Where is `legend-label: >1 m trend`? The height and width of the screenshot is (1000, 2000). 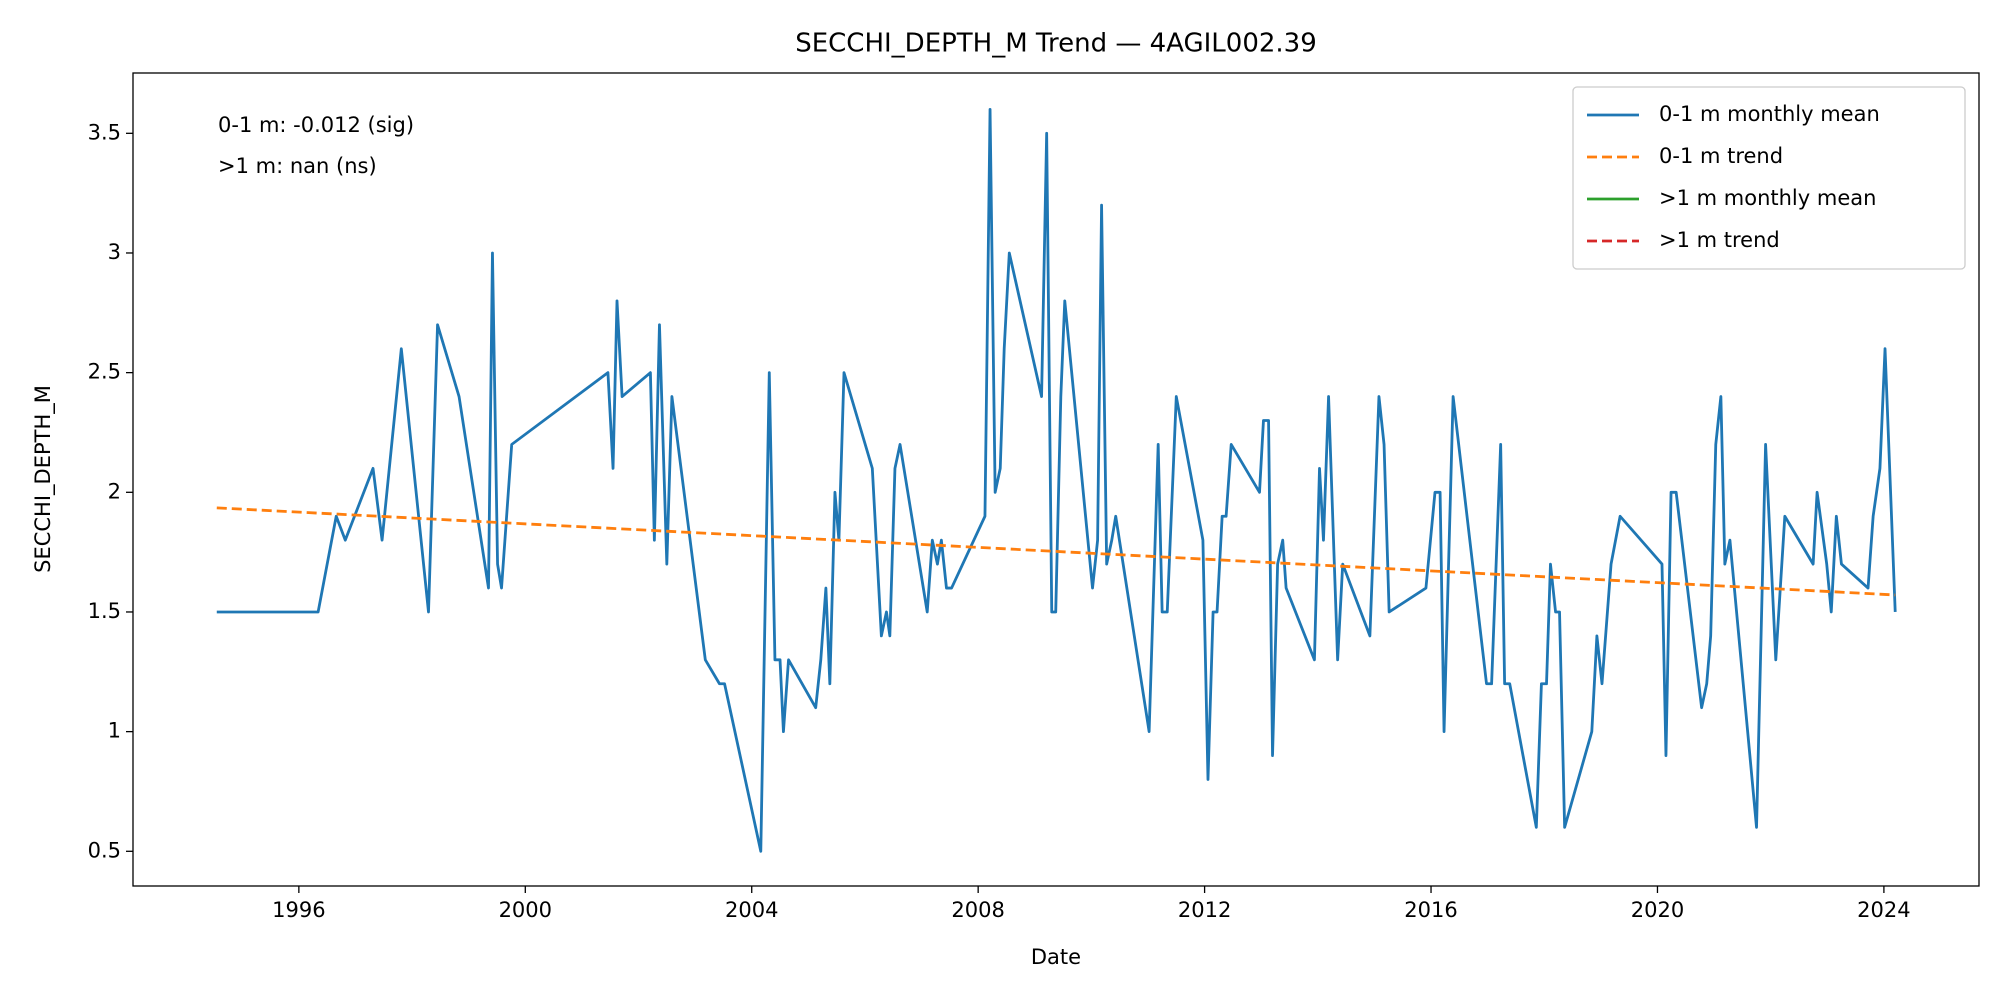
legend-label: >1 m trend is located at coordinates (1719, 240).